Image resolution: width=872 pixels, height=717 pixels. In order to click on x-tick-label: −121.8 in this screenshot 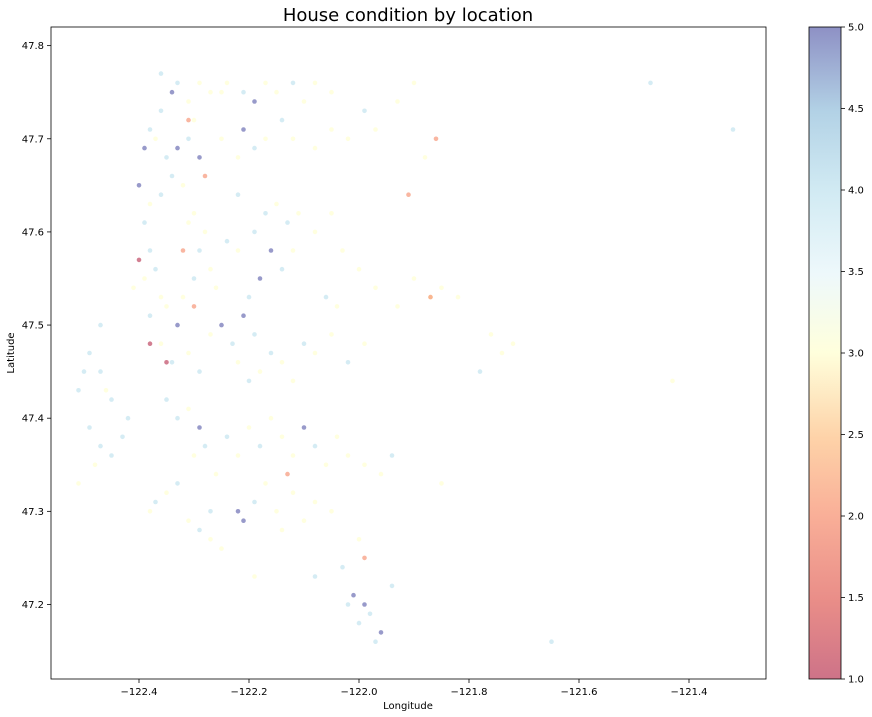, I will do `click(468, 692)`.